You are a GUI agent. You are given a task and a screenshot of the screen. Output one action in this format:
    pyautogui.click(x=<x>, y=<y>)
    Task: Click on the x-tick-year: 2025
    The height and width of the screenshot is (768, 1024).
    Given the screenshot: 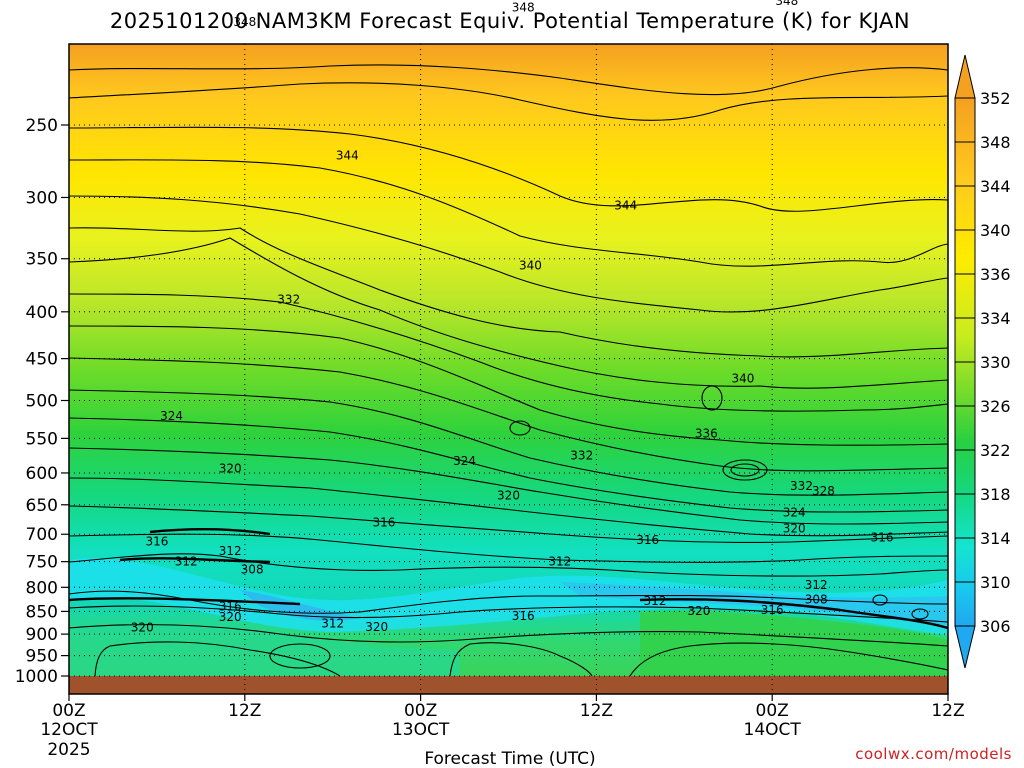 What is the action you would take?
    pyautogui.click(x=68, y=750)
    